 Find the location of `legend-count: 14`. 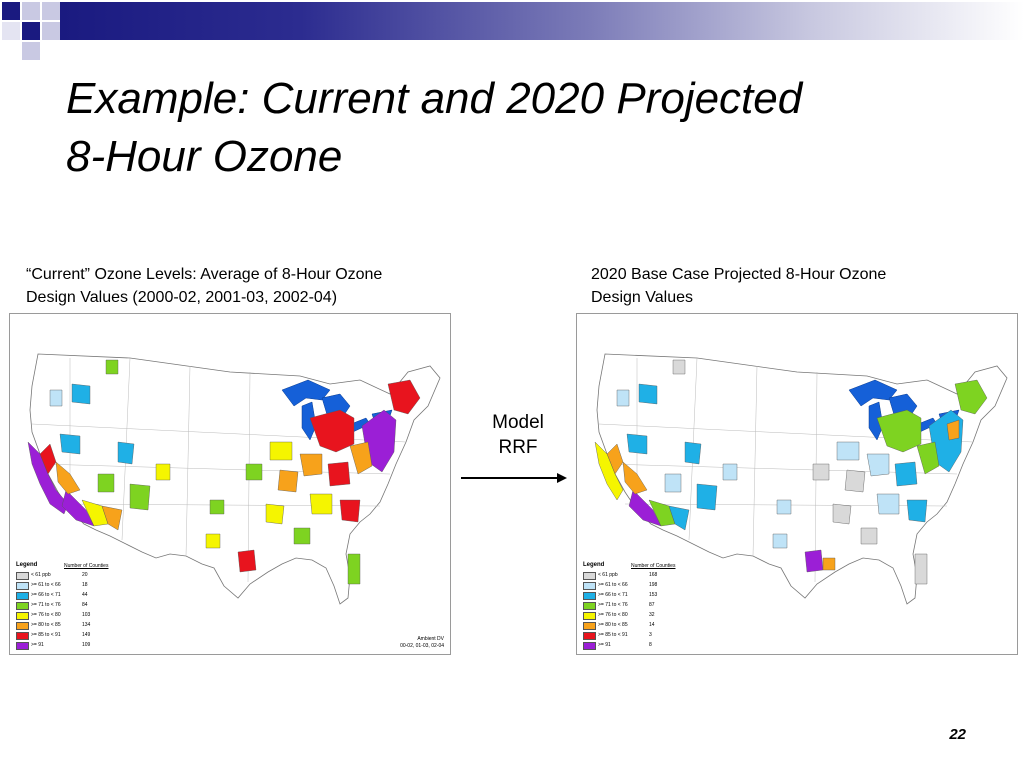

legend-count: 14 is located at coordinates (652, 625).